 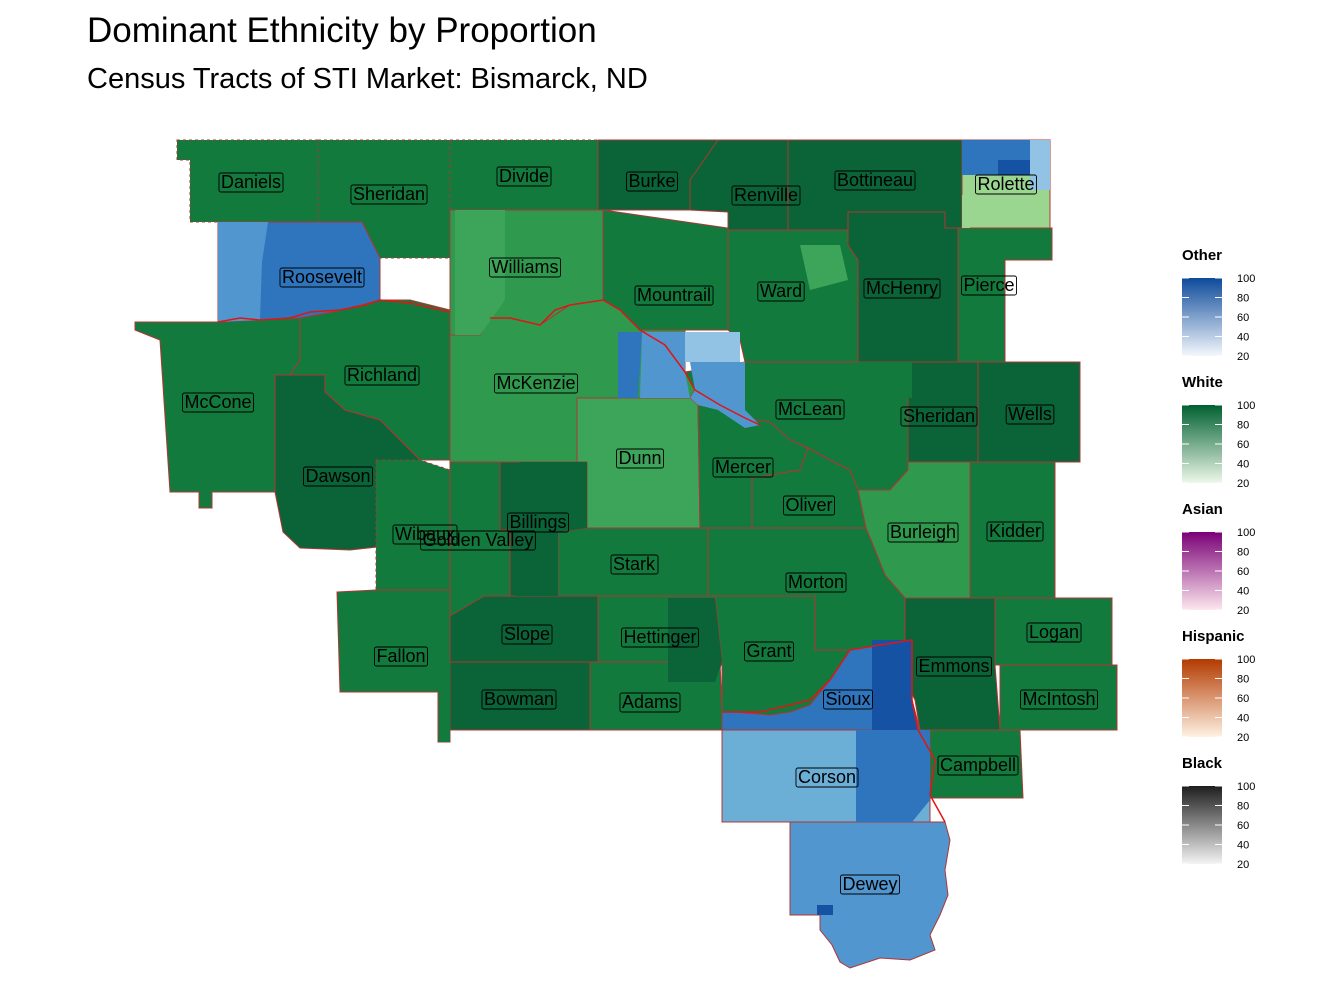 I want to click on county-label-text: Adams, so click(x=650, y=702).